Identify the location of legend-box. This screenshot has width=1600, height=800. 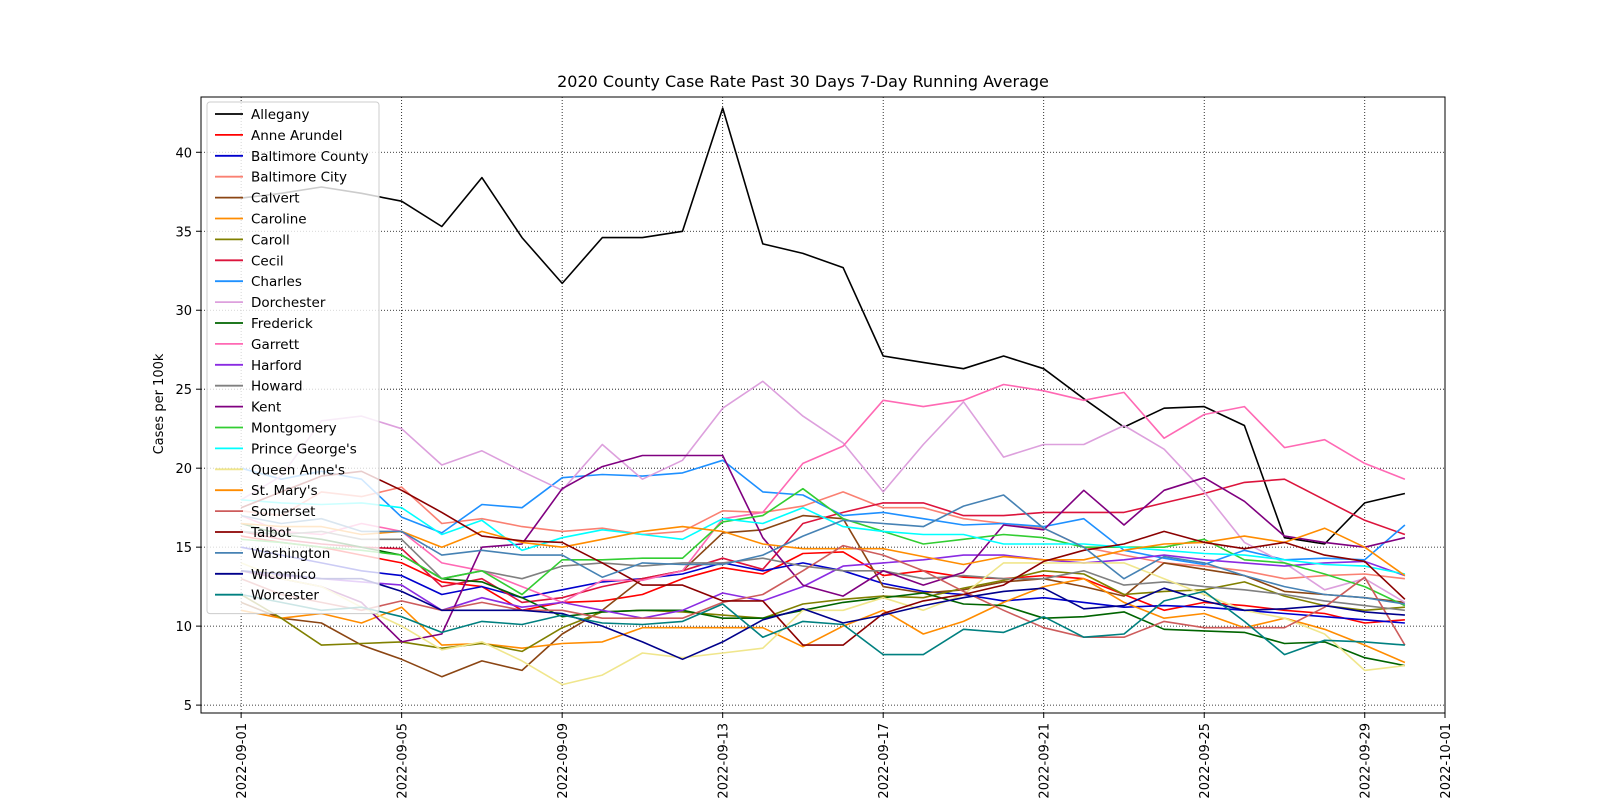
(293, 358).